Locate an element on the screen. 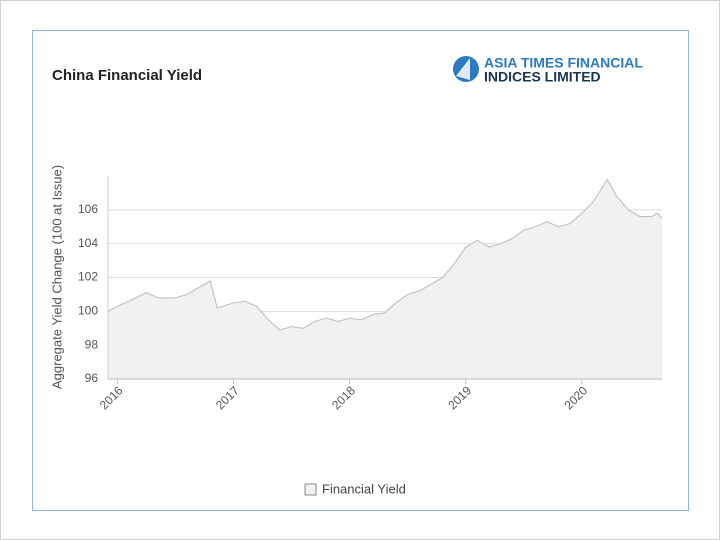  y-tick-label: 102 is located at coordinates (88, 277).